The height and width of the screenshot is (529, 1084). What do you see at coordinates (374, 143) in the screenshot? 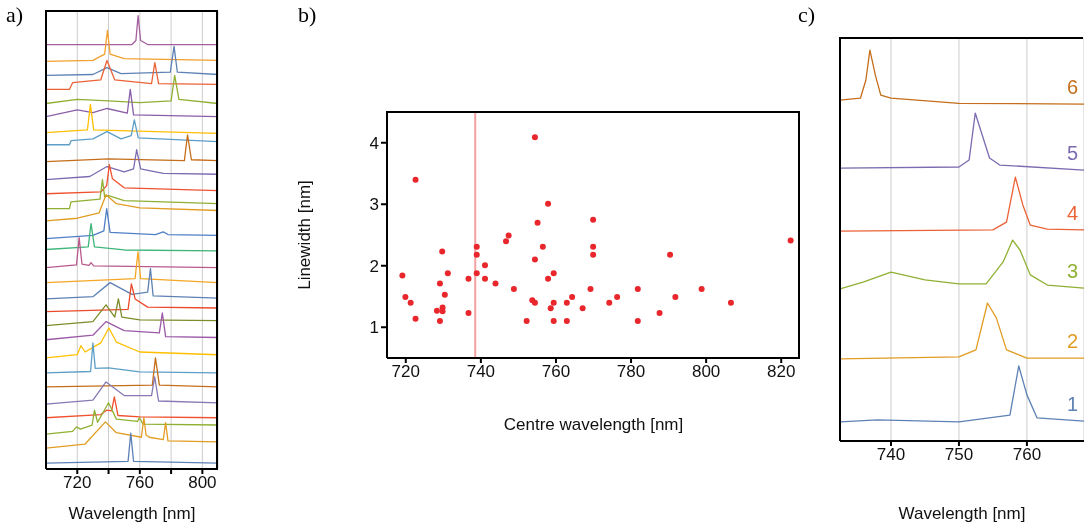
I see `y-tick-label: 4` at bounding box center [374, 143].